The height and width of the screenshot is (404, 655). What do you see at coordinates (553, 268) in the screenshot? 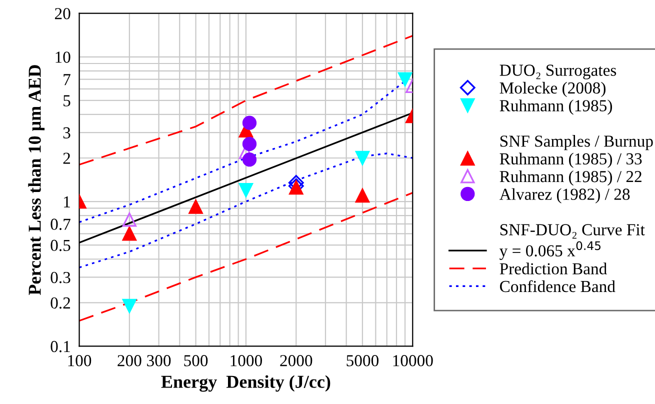
I see `legend-label: Prediction Band` at bounding box center [553, 268].